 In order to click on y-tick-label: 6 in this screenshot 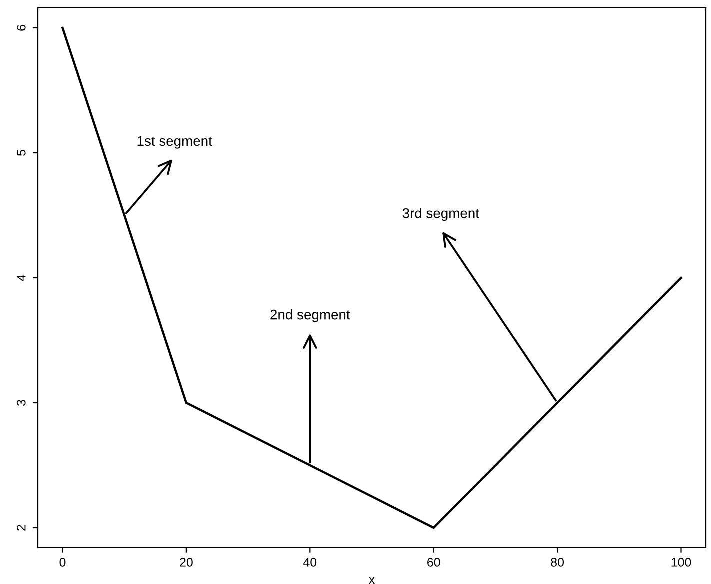, I will do `click(21, 28)`.